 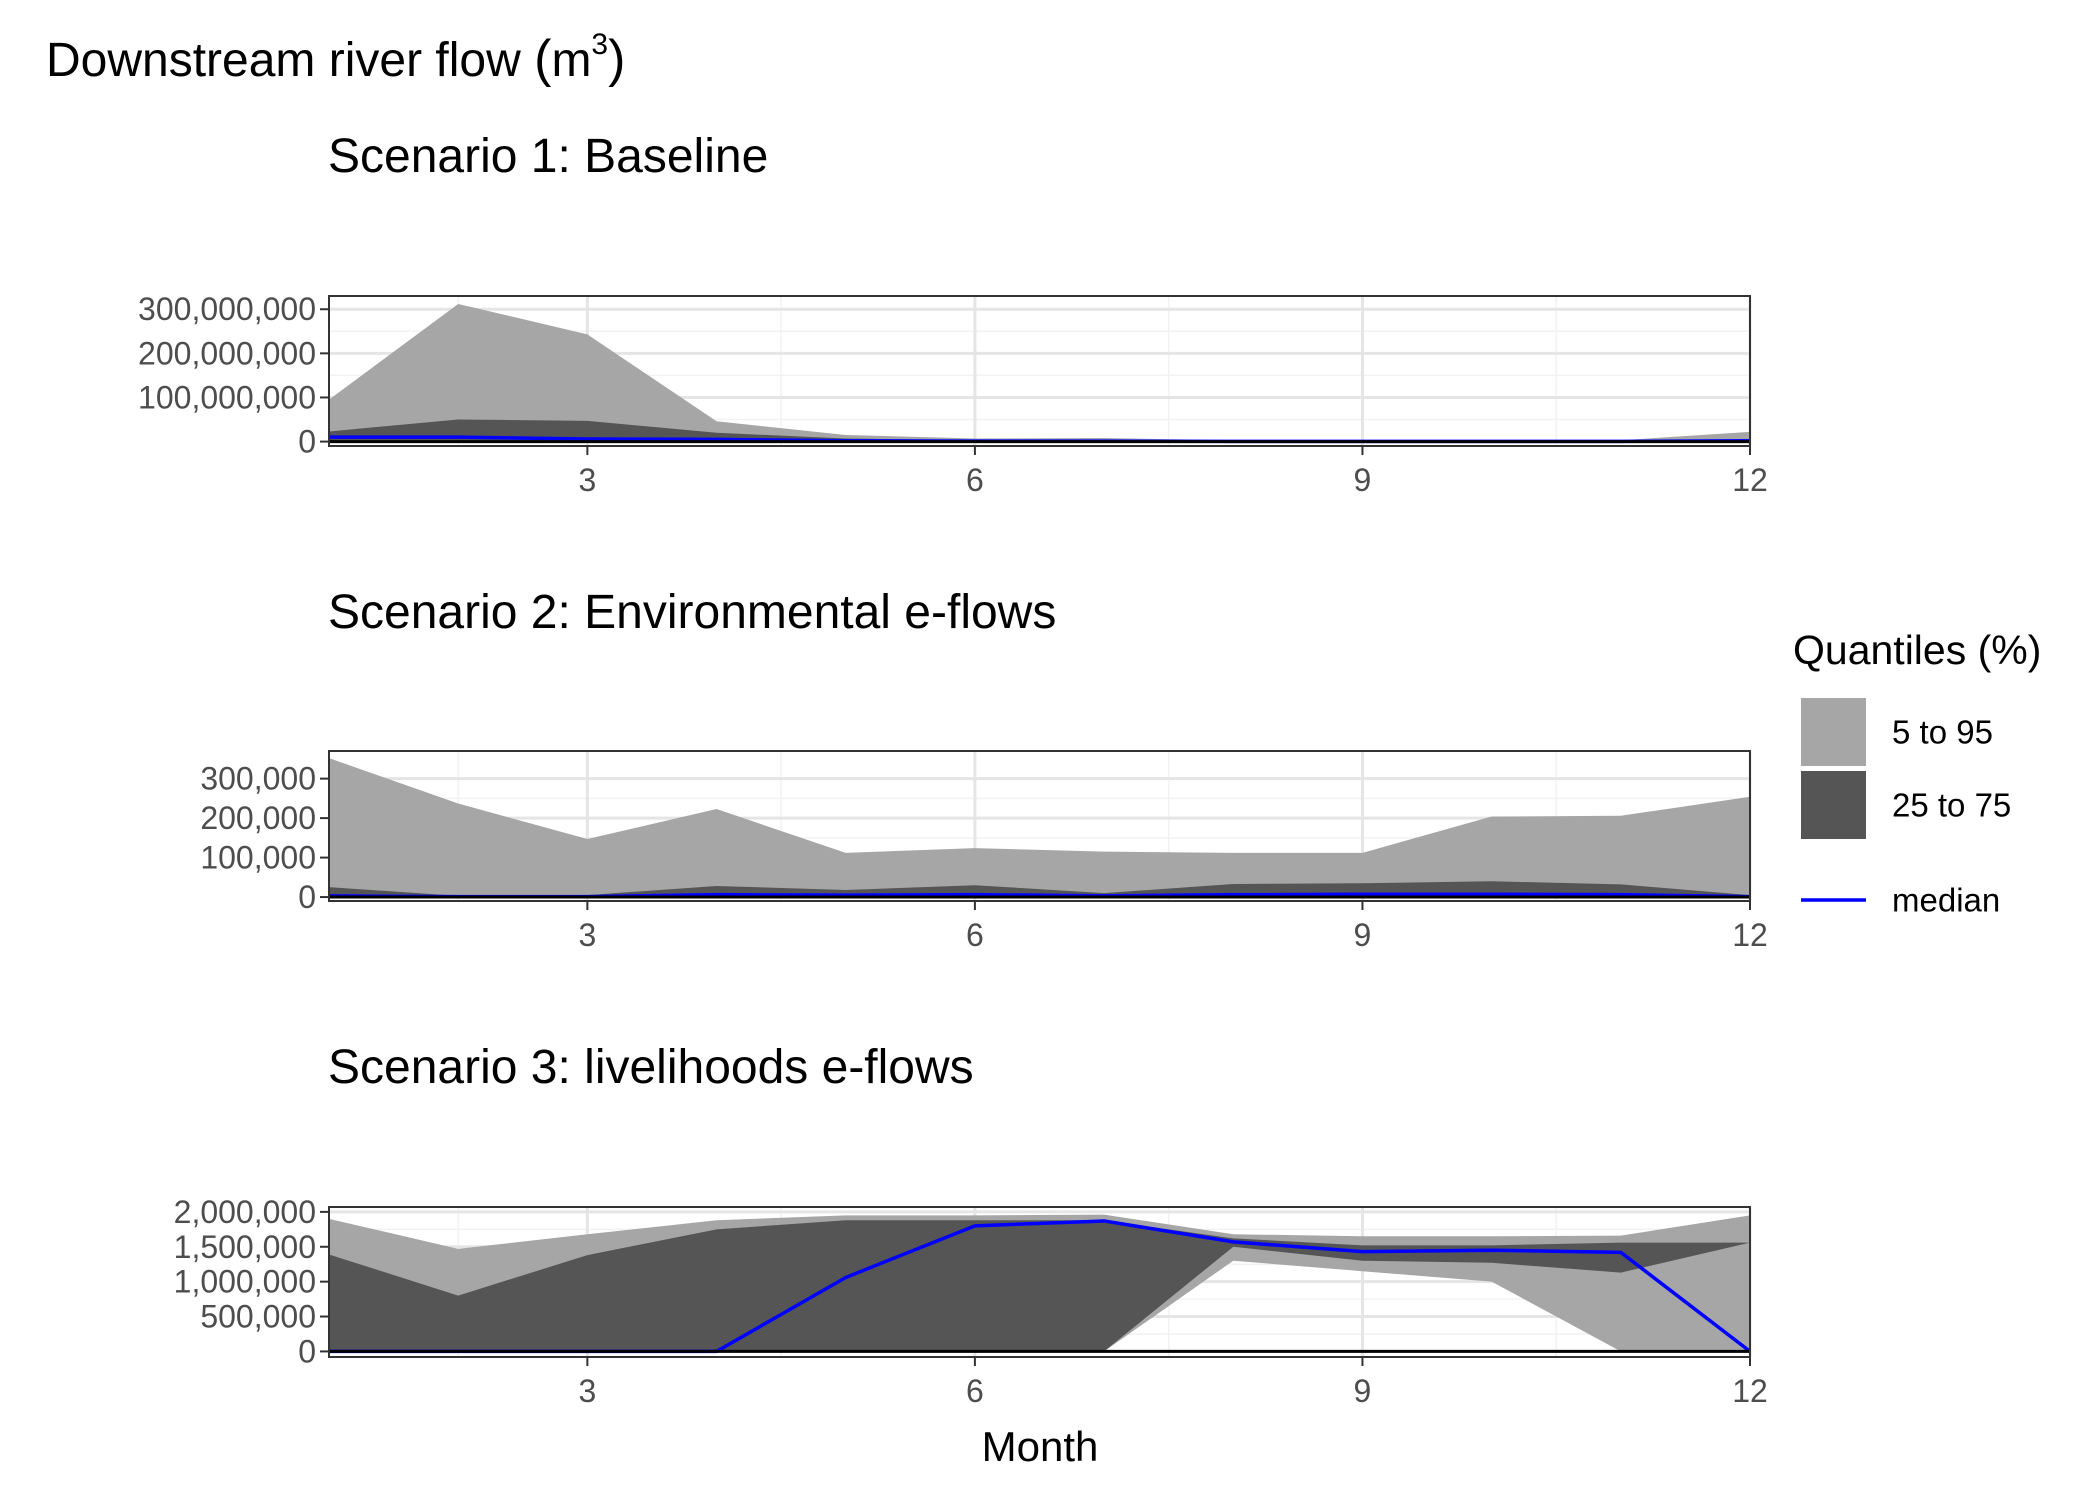 What do you see at coordinates (1040, 1446) in the screenshot?
I see `x-axis-label: Month` at bounding box center [1040, 1446].